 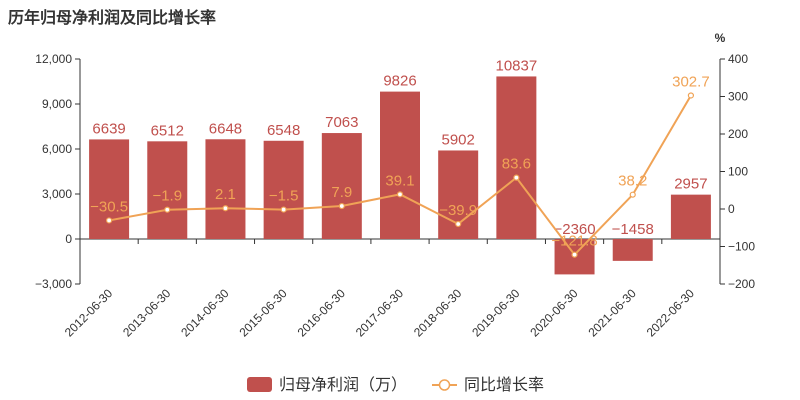 I want to click on right-tick-label: 400, so click(x=738, y=59).